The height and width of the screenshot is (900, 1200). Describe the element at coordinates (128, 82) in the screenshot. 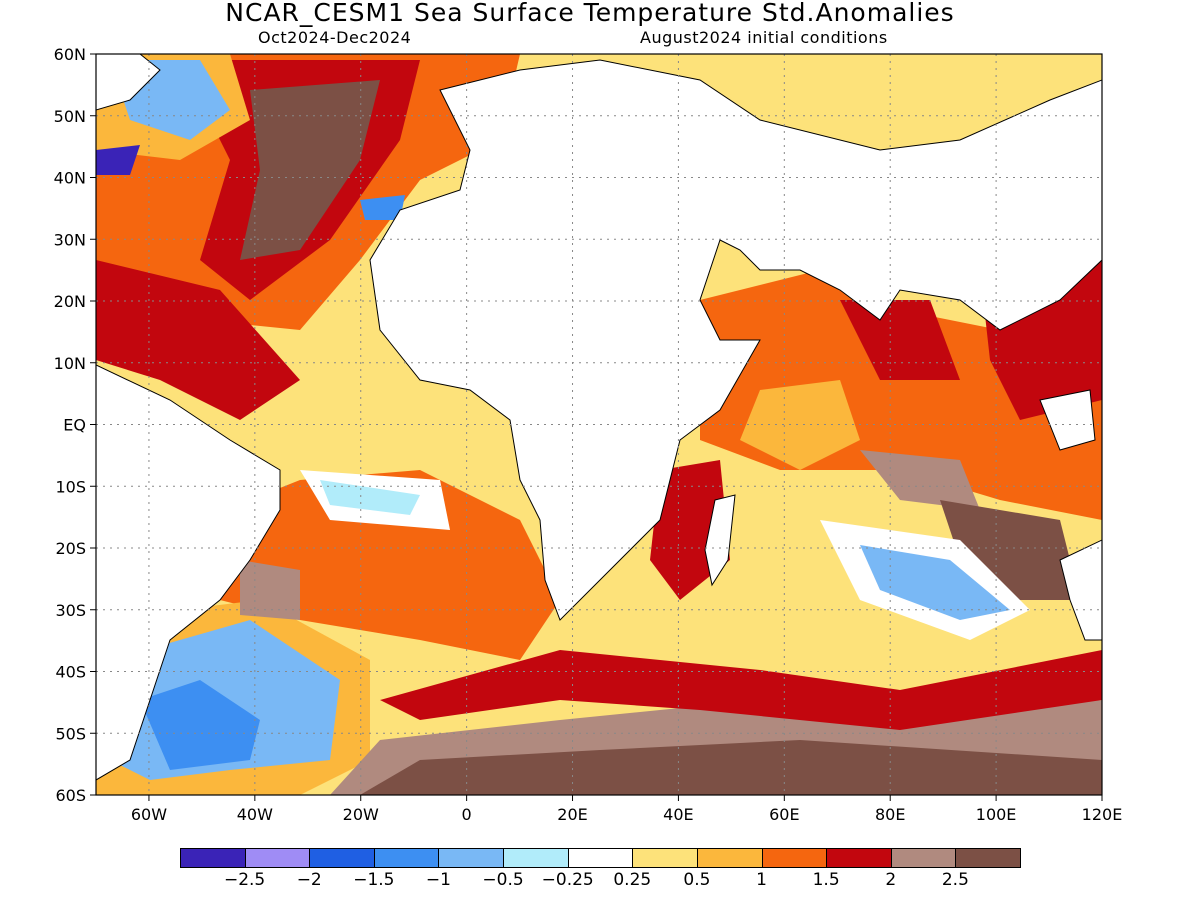

I see `land-north-america` at that location.